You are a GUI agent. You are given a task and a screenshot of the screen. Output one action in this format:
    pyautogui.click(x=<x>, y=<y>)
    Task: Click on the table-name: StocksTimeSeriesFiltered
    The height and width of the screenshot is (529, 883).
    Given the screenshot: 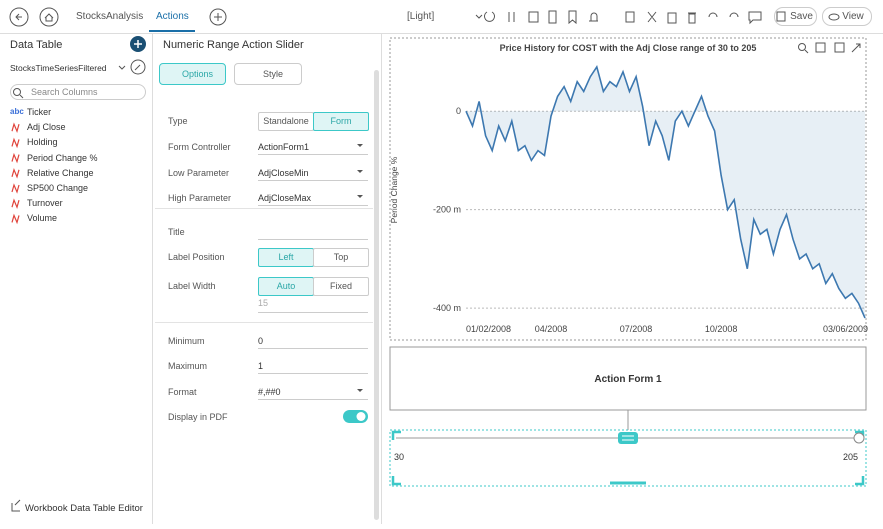 What is the action you would take?
    pyautogui.click(x=58, y=68)
    